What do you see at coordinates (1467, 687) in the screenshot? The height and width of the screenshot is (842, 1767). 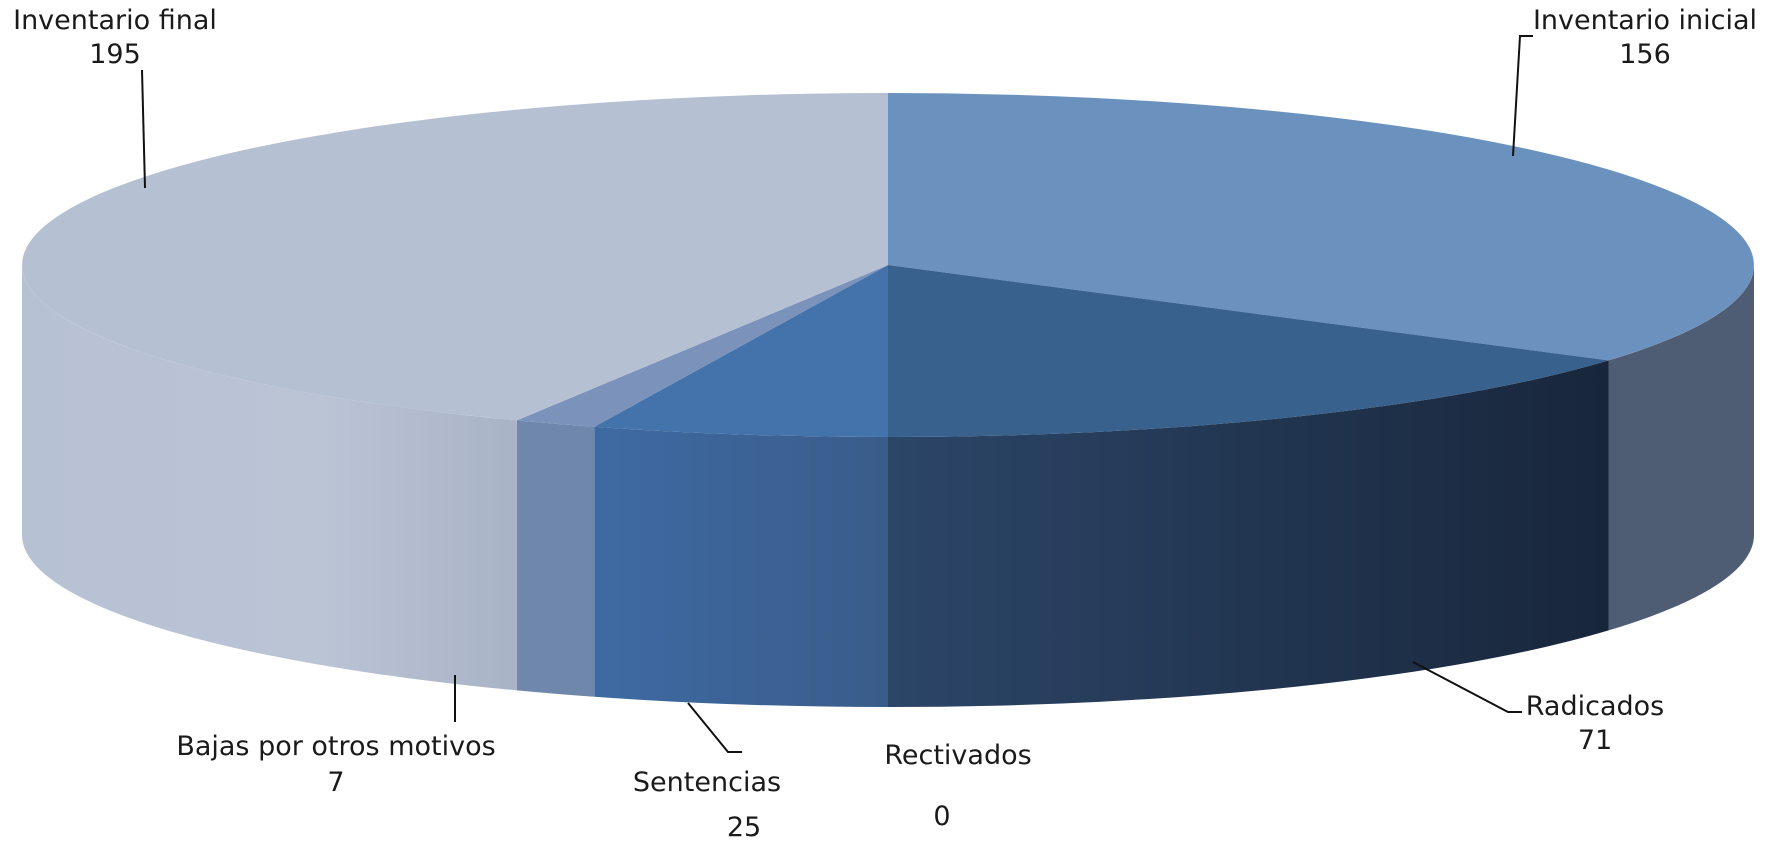 I see `leader-radicados` at bounding box center [1467, 687].